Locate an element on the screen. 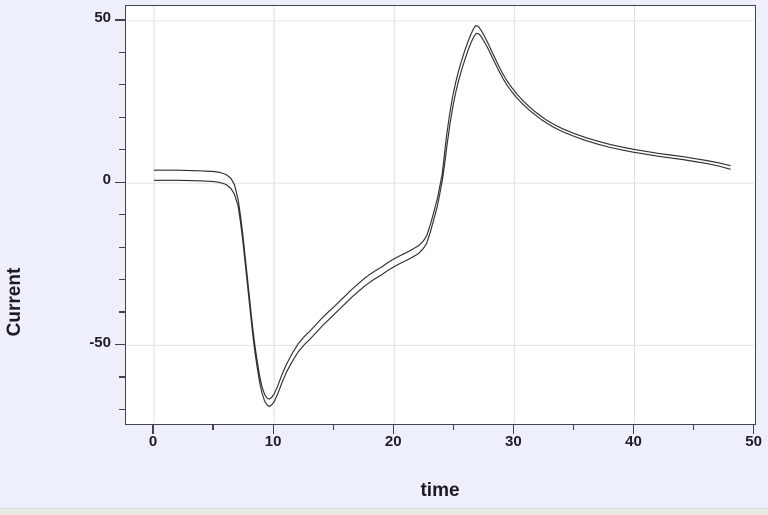 This screenshot has width=768, height=515. y-tick-label: -50 is located at coordinates (100, 342).